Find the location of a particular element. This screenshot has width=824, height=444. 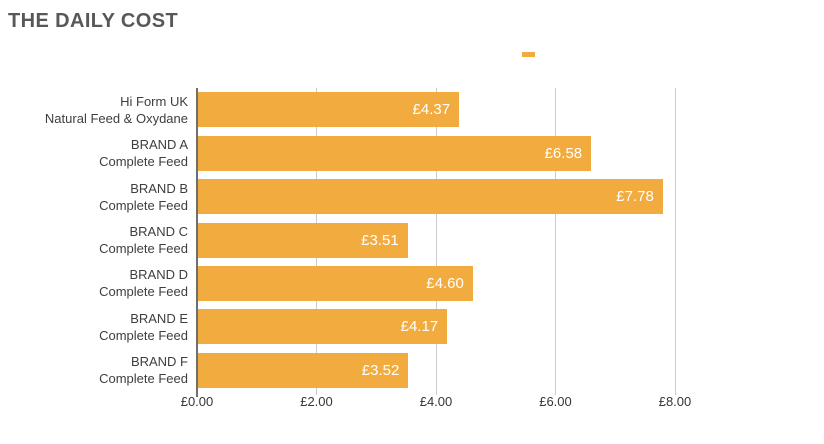

x-axis-tick-label: £2.00 is located at coordinates (316, 401).